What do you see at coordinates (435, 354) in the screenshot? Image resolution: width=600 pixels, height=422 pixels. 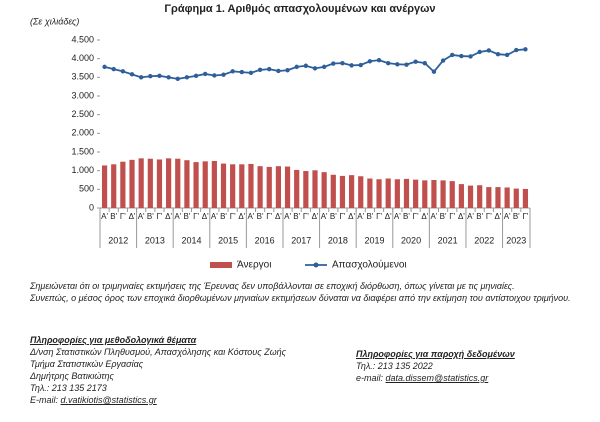 I see `contact-heading: Πληροφορίες για παροχή δεδομένων` at bounding box center [435, 354].